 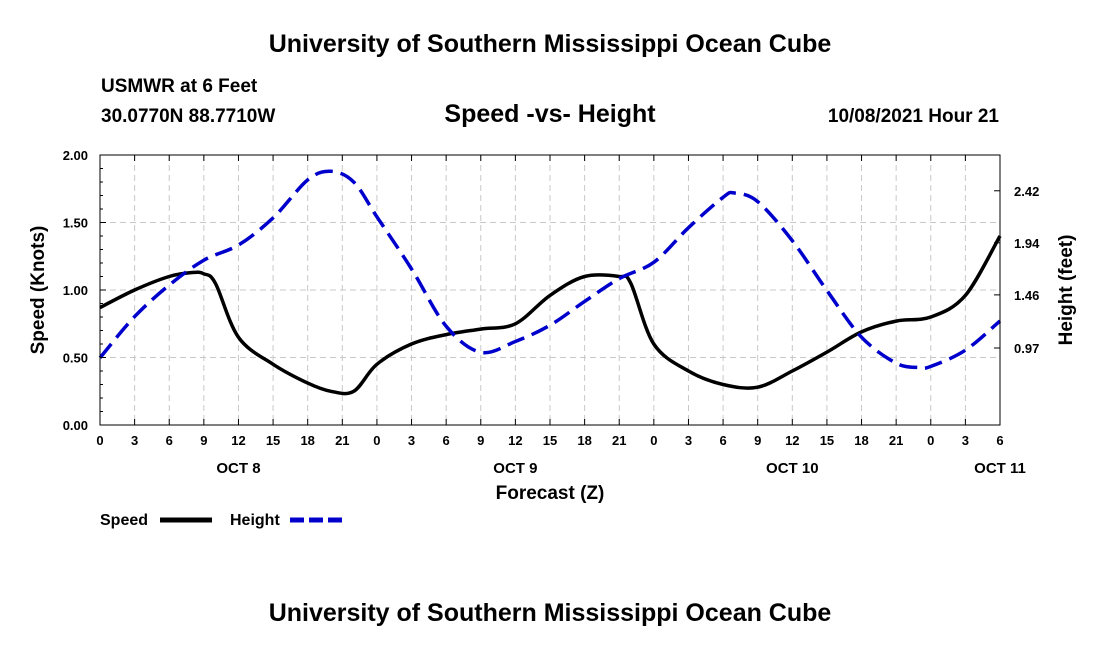 I want to click on y-axis-left-label: Speed (Knots), so click(x=38, y=290).